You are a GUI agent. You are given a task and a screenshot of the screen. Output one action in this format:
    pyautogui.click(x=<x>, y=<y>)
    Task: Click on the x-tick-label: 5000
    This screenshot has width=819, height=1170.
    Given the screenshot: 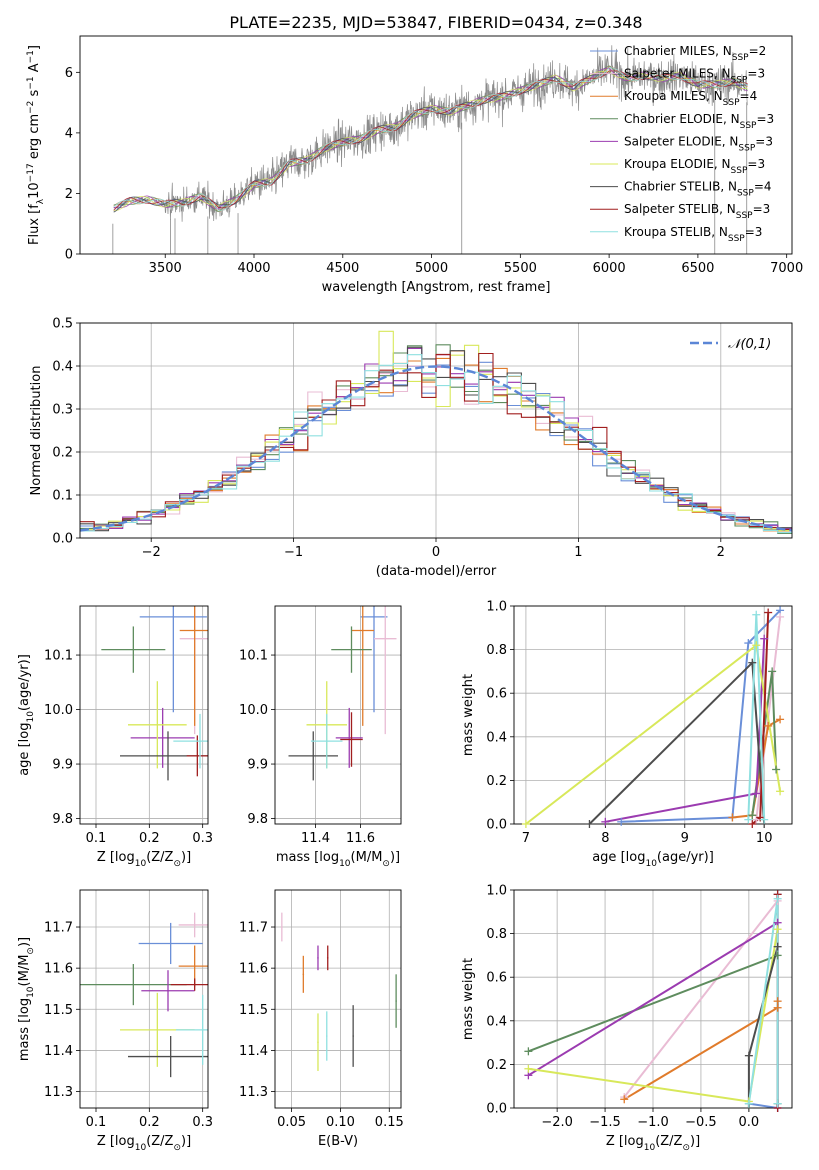 What is the action you would take?
    pyautogui.click(x=431, y=268)
    